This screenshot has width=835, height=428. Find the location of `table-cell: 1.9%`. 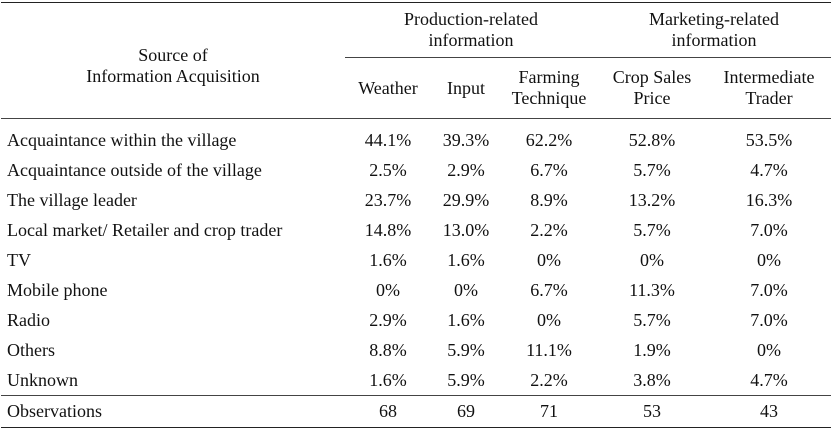

table-cell: 1.9% is located at coordinates (652, 349).